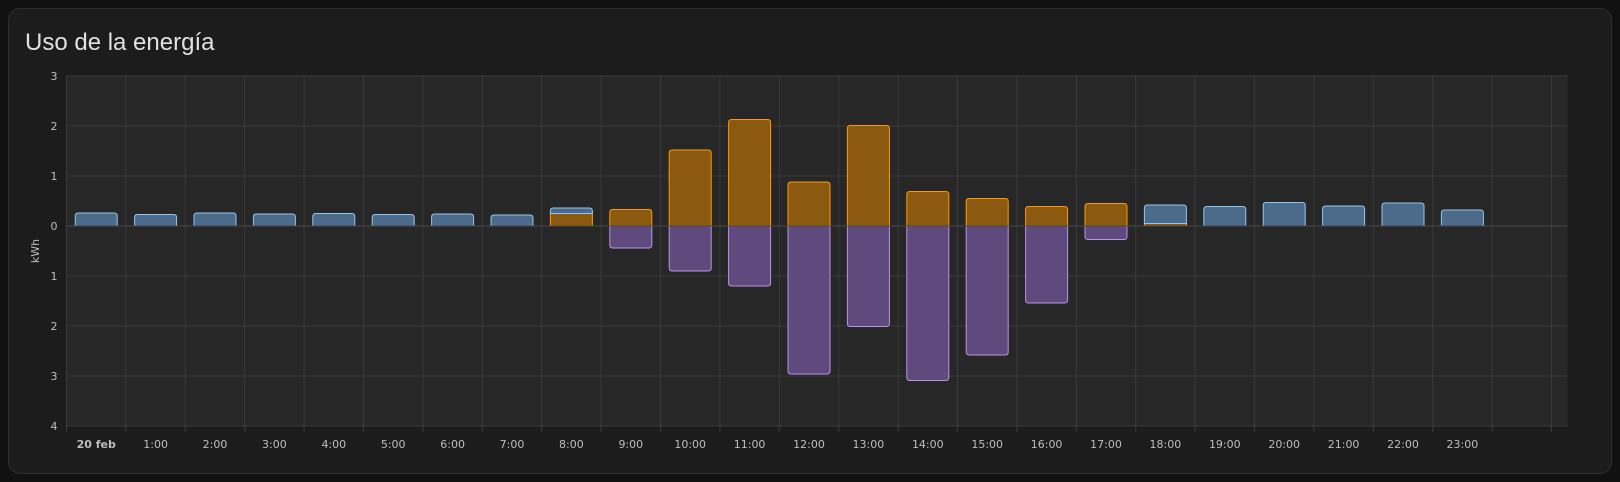 Image resolution: width=1620 pixels, height=482 pixels. I want to click on x-tick-label: 13:00, so click(869, 444).